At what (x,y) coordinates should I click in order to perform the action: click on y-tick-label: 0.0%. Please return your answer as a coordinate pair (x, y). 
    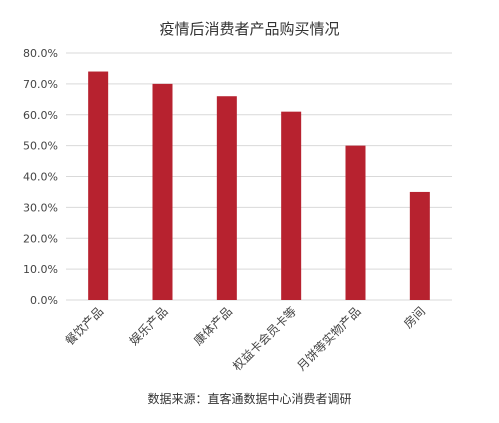
    Looking at the image, I should click on (44, 300).